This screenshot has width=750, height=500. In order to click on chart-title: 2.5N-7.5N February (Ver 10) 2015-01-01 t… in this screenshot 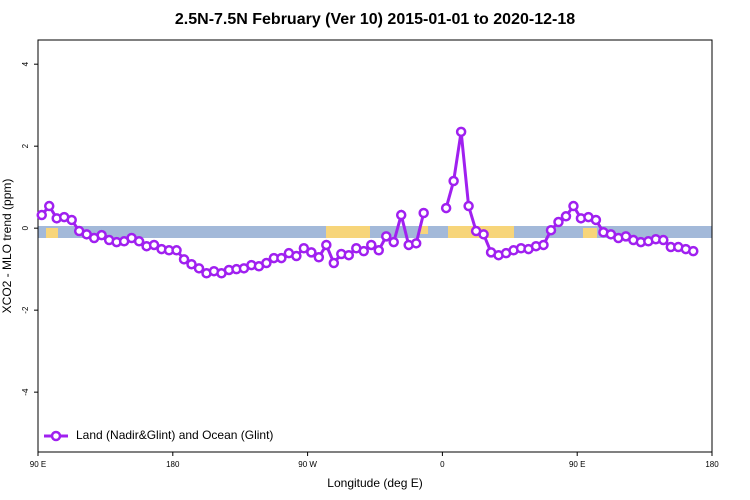, I will do `click(375, 19)`.